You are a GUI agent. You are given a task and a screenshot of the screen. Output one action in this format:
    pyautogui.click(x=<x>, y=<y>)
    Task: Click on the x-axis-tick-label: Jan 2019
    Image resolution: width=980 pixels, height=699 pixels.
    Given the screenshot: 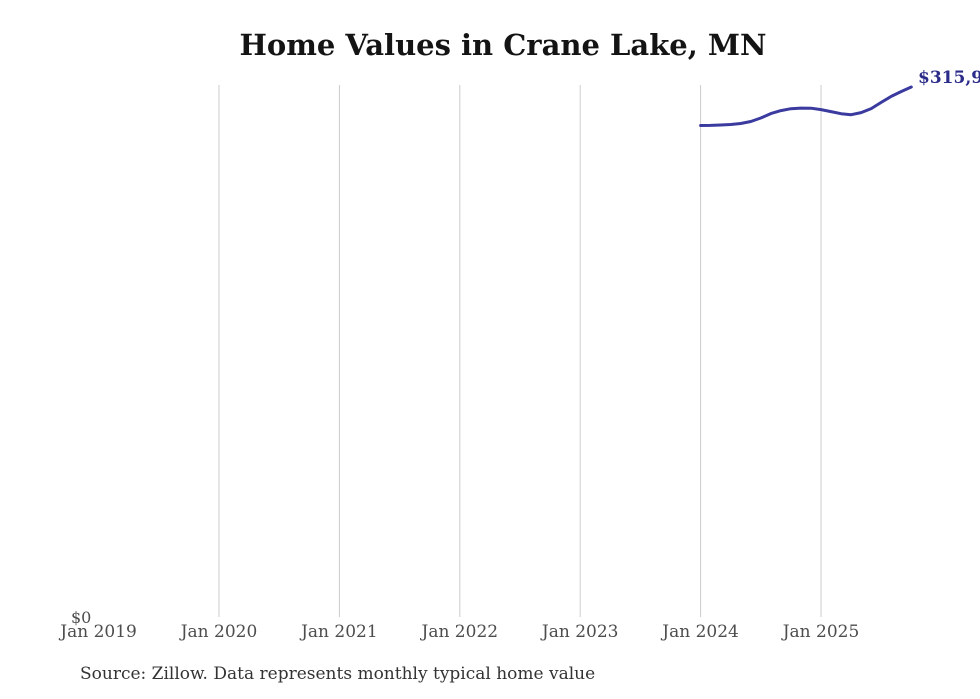 What is the action you would take?
    pyautogui.click(x=98, y=632)
    